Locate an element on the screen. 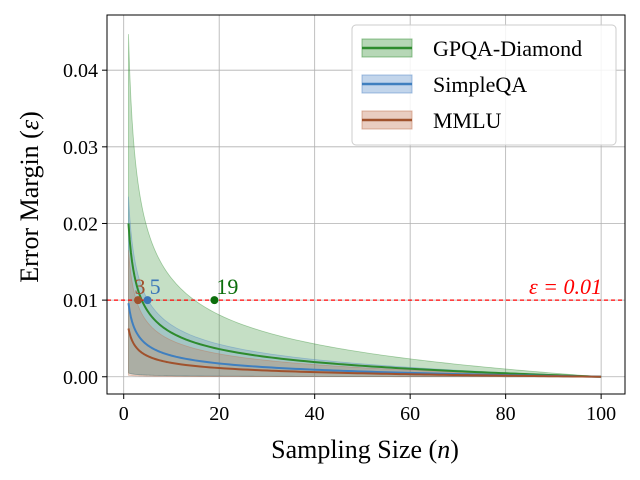 The image size is (640, 480). x-tick-label: 100 is located at coordinates (601, 414).